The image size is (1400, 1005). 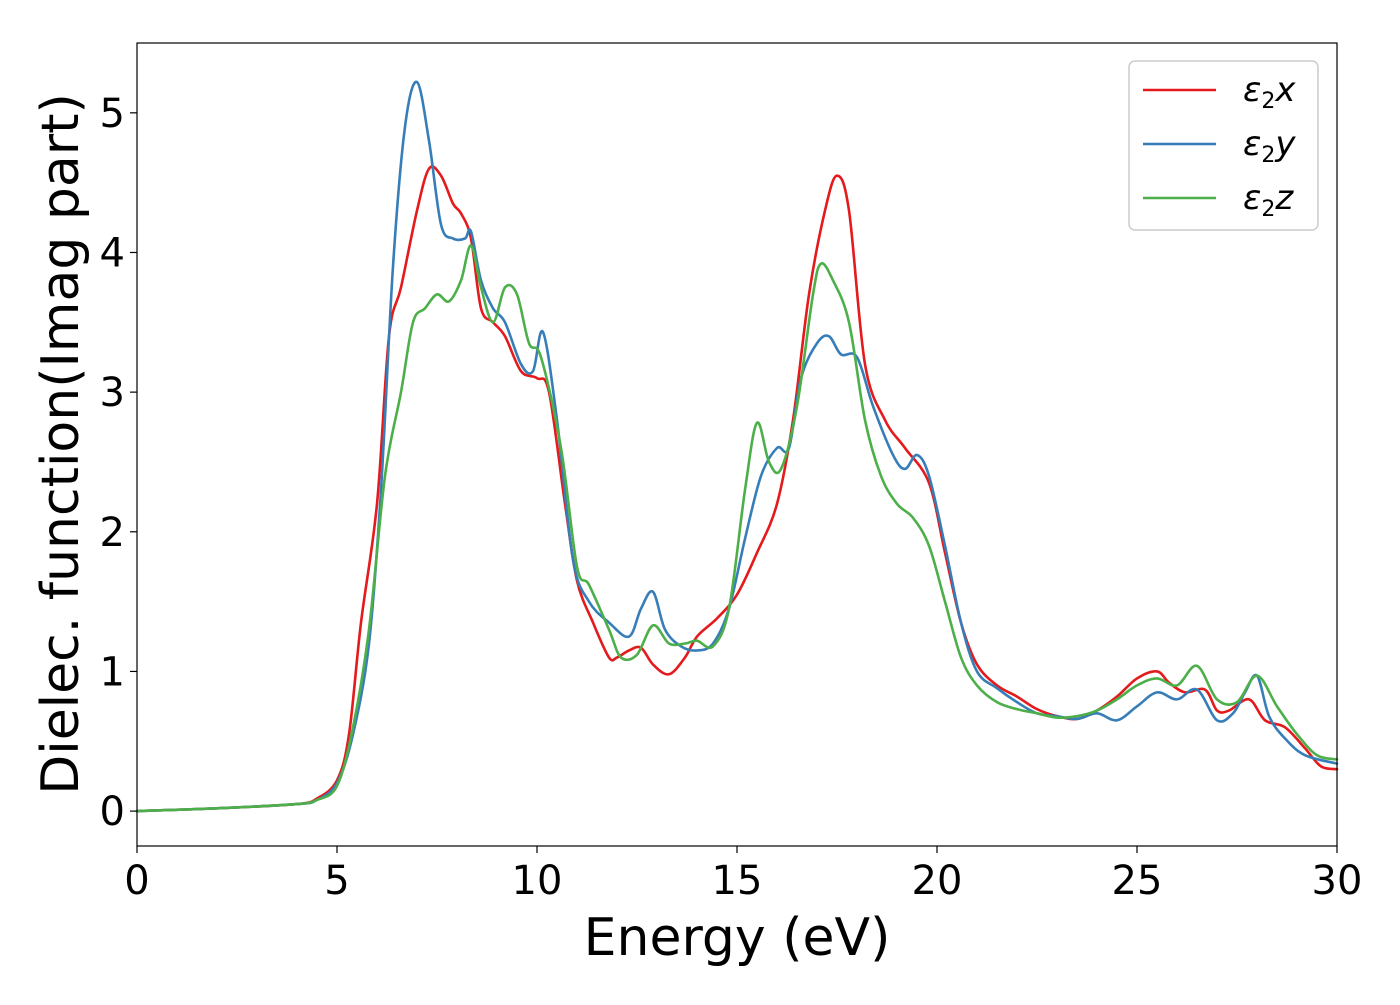 What do you see at coordinates (112, 253) in the screenshot?
I see `y-tick-label: 4` at bounding box center [112, 253].